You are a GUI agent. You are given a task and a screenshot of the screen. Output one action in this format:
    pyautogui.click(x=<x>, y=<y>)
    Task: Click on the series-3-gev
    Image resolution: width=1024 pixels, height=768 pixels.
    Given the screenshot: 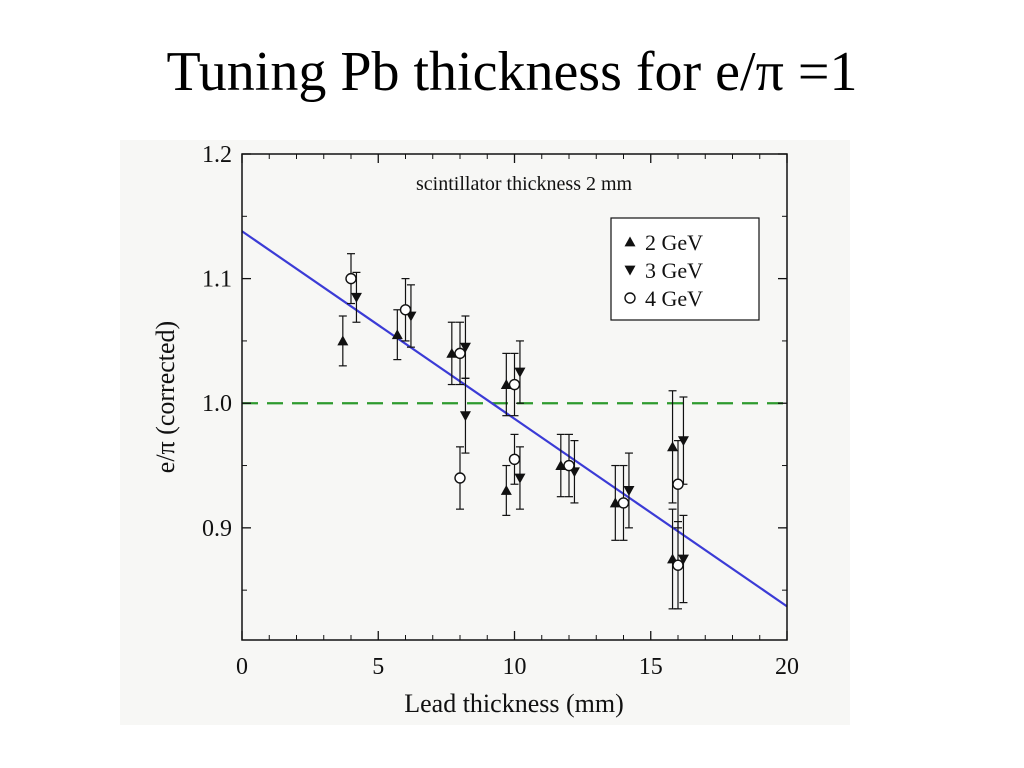 What is the action you would take?
    pyautogui.click(x=519, y=437)
    